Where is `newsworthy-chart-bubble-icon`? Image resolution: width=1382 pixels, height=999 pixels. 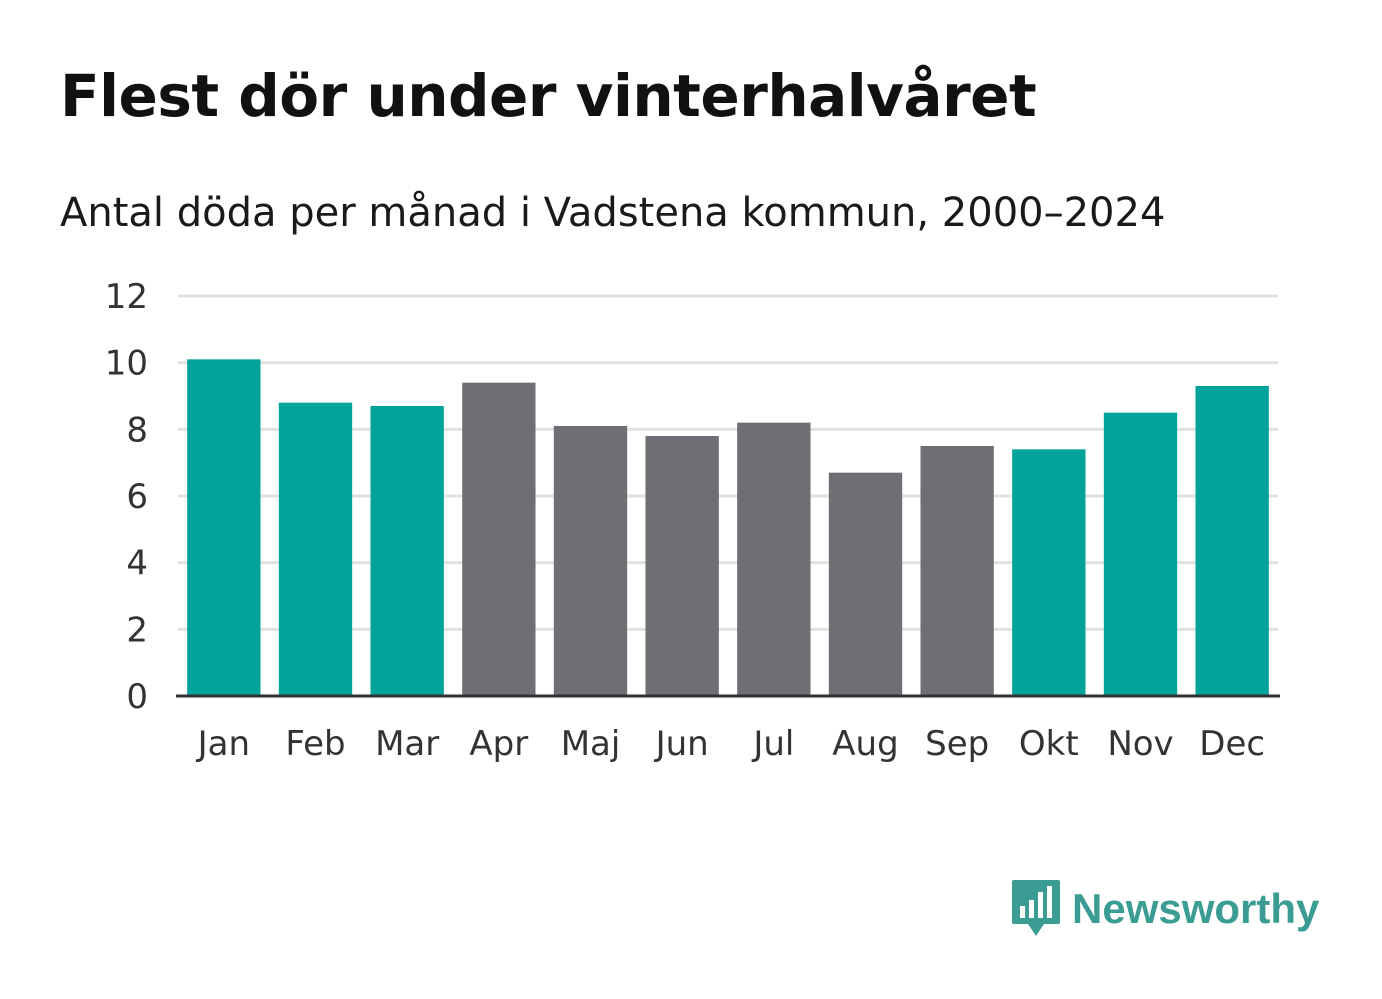
newsworthy-chart-bubble-icon is located at coordinates (1036, 908).